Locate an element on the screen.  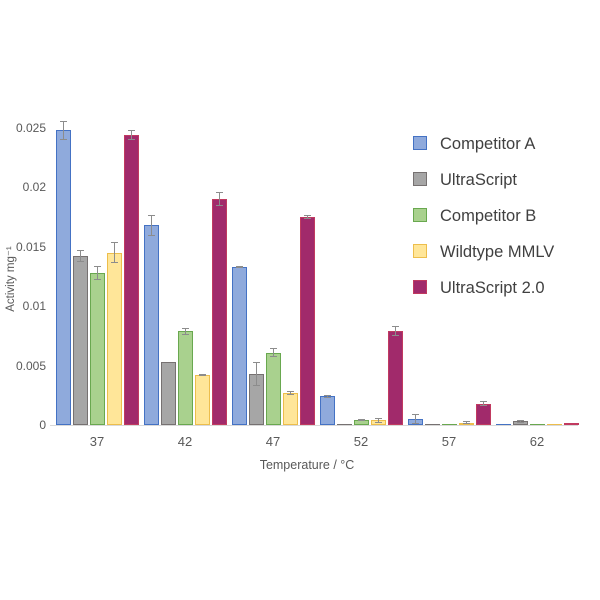
y-tick-label: 0.005 is located at coordinates (30, 365).